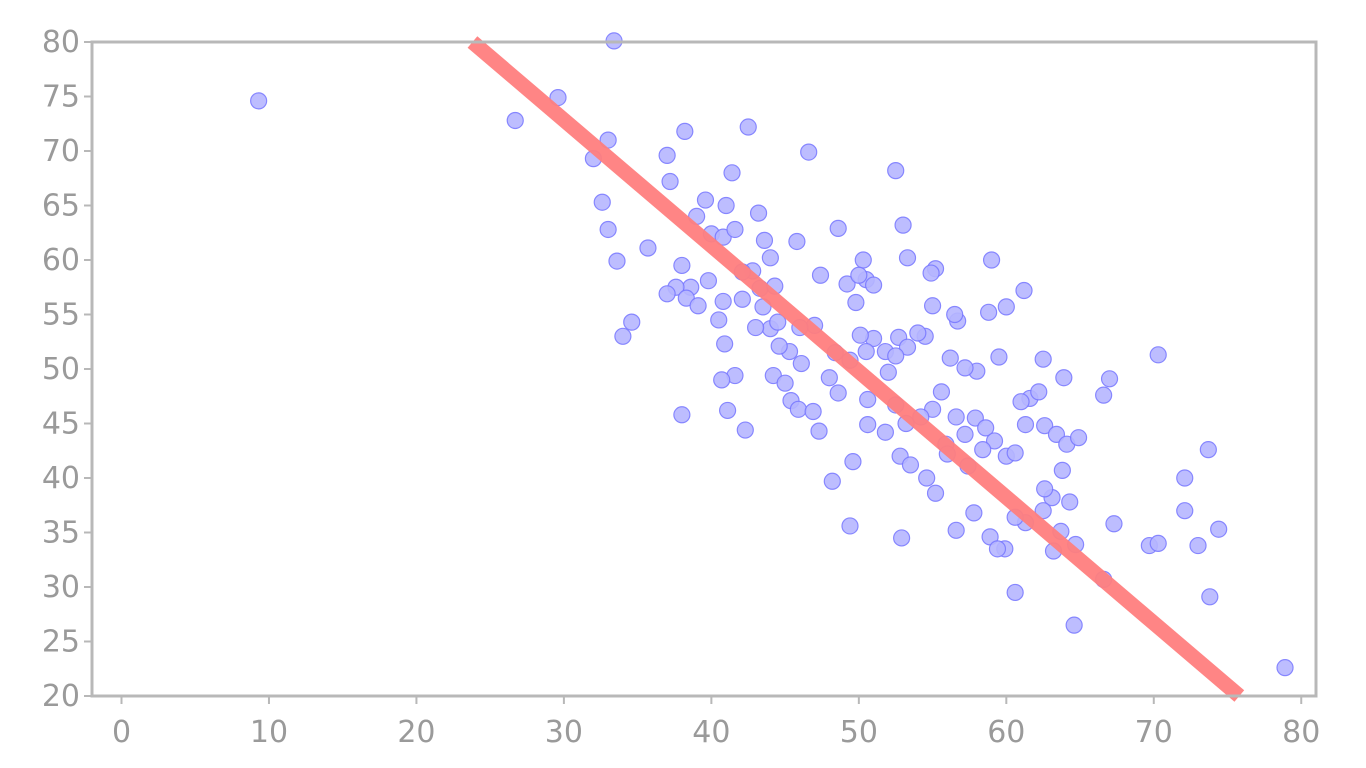  Describe the element at coordinates (61, 151) in the screenshot. I see `y-tick-label: 70` at that location.